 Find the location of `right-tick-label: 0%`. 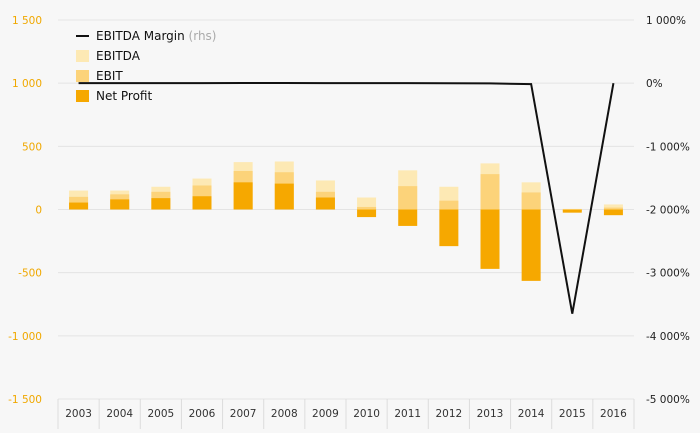

right-tick-label: 0% is located at coordinates (654, 84).